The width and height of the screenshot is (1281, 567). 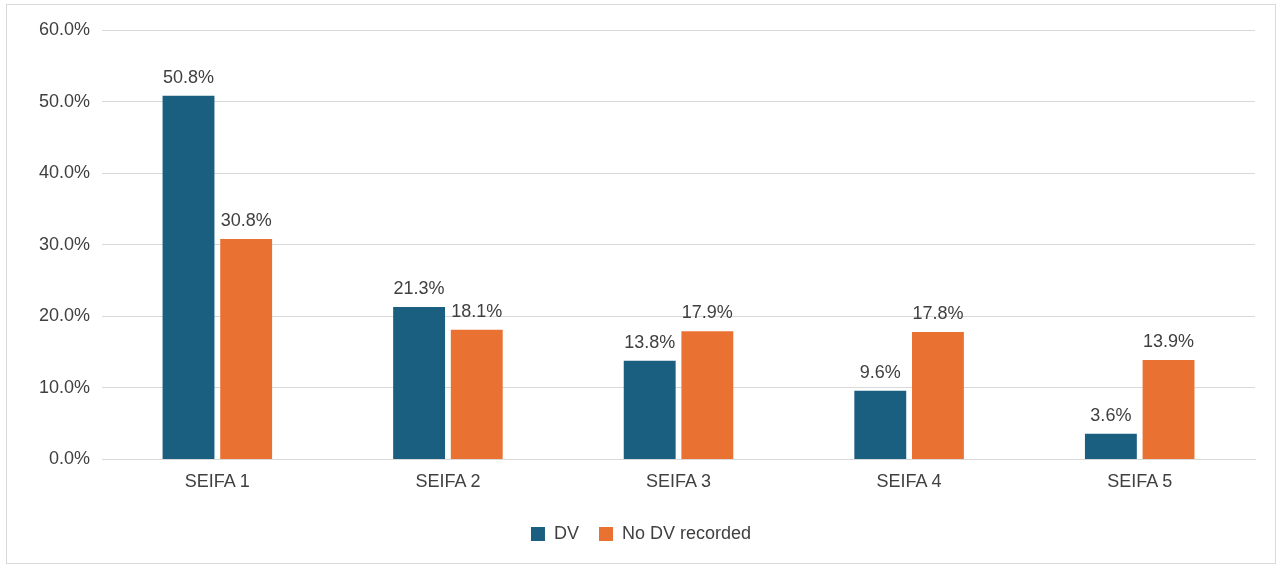 I want to click on y-tick-label: 60.0%, so click(x=64, y=28).